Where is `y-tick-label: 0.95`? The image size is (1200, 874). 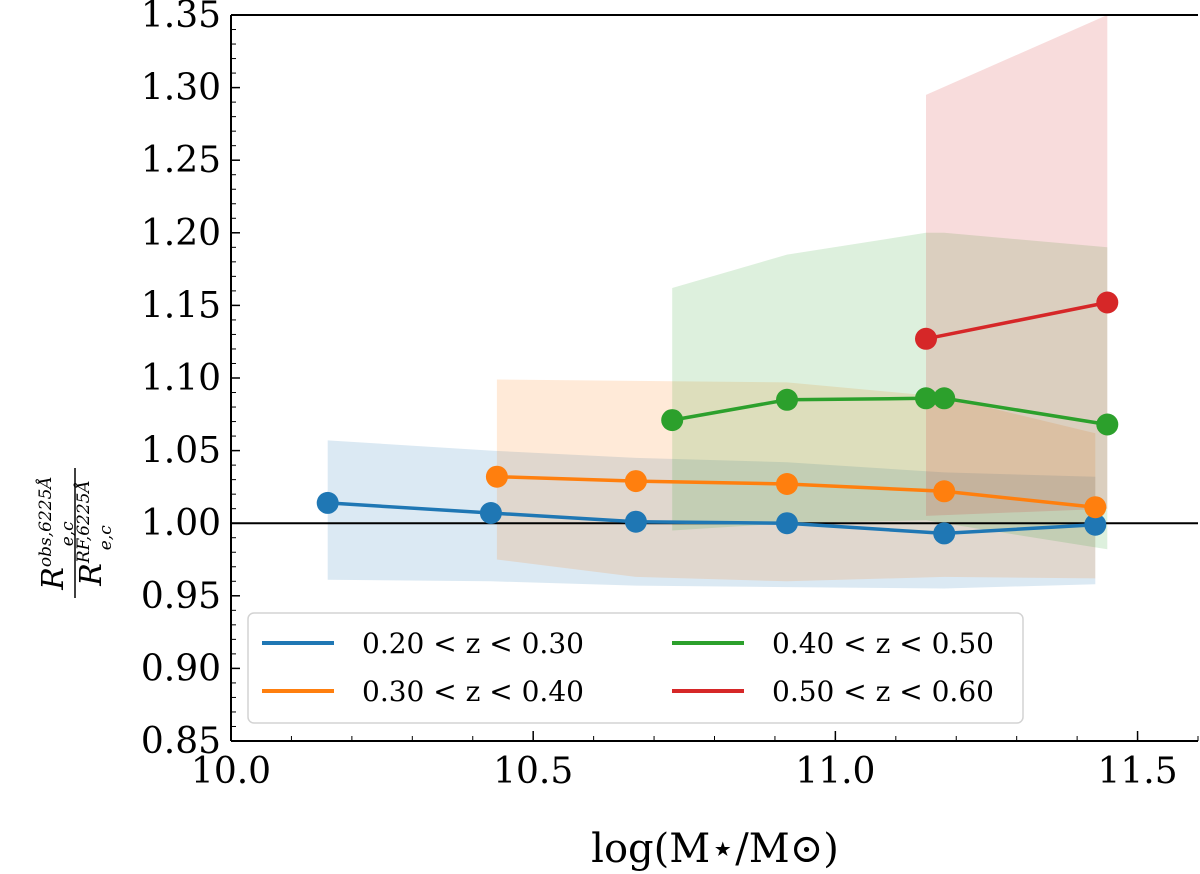 y-tick-label: 0.95 is located at coordinates (181, 596).